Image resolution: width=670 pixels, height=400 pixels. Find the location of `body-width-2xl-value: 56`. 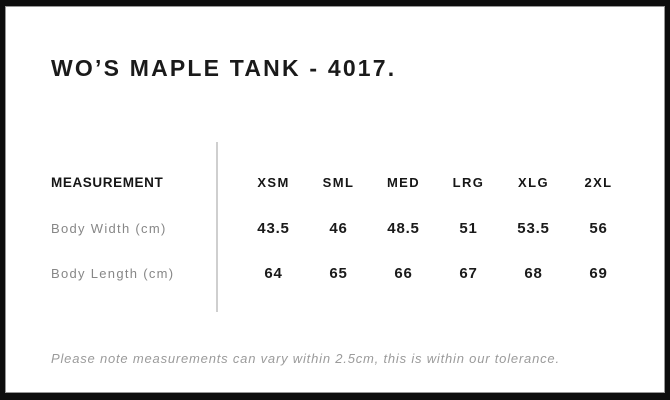

body-width-2xl-value: 56 is located at coordinates (598, 228).